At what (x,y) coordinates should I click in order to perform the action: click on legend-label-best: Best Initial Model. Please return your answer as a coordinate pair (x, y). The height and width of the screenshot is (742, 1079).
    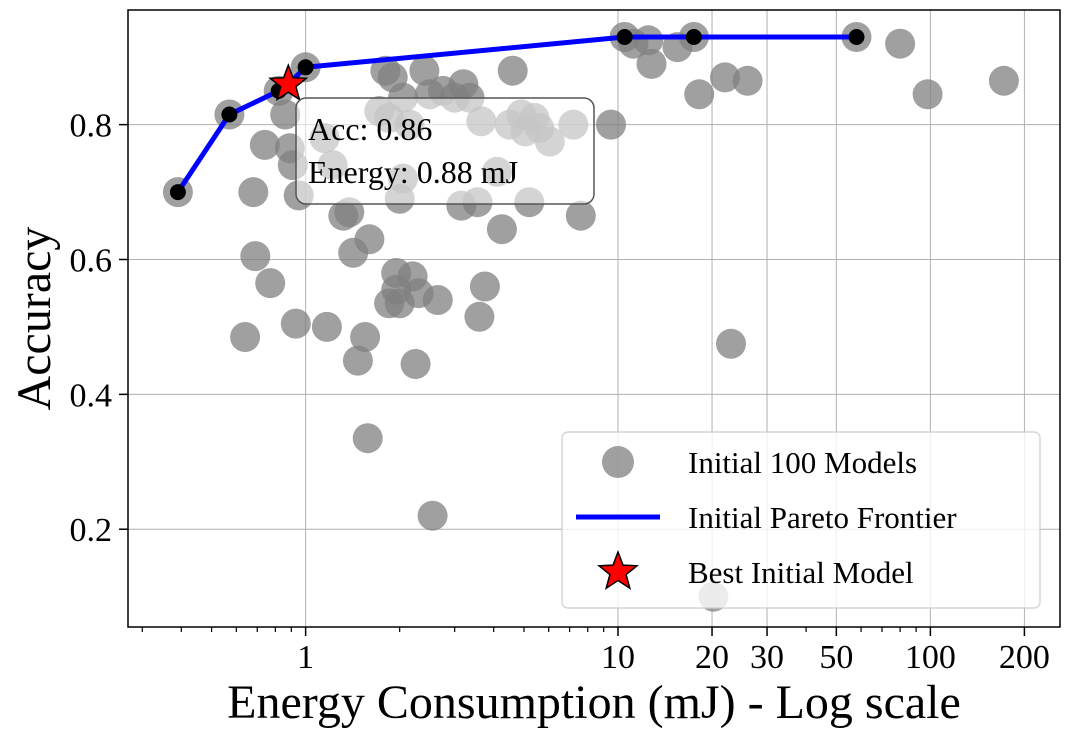
    Looking at the image, I should click on (801, 572).